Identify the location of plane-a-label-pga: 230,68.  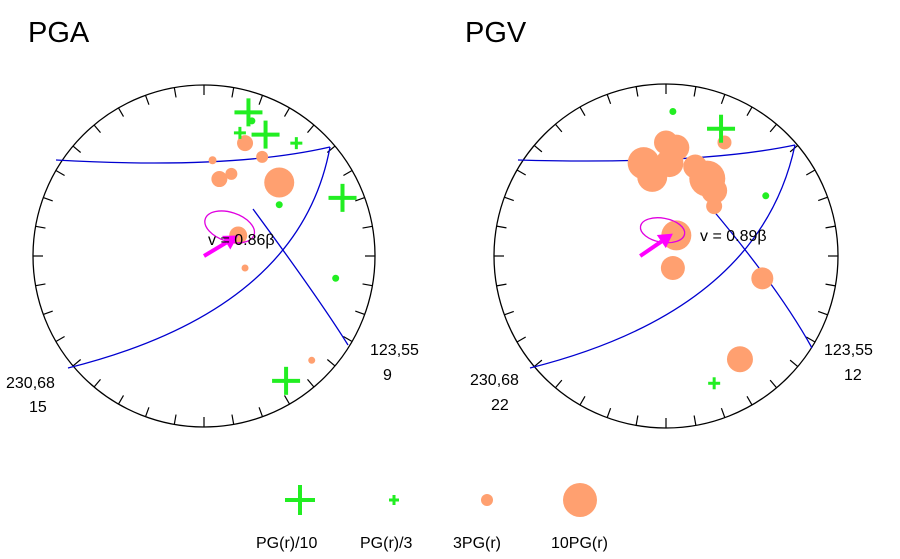
(30, 383).